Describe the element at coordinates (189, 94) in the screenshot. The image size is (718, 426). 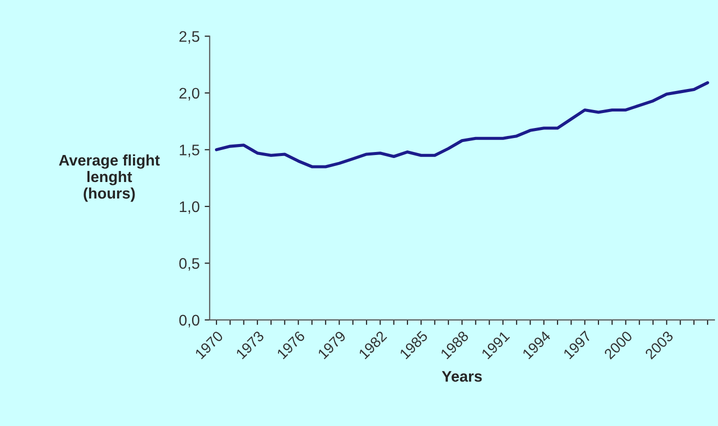
I see `y-tick-label: 2,0` at that location.